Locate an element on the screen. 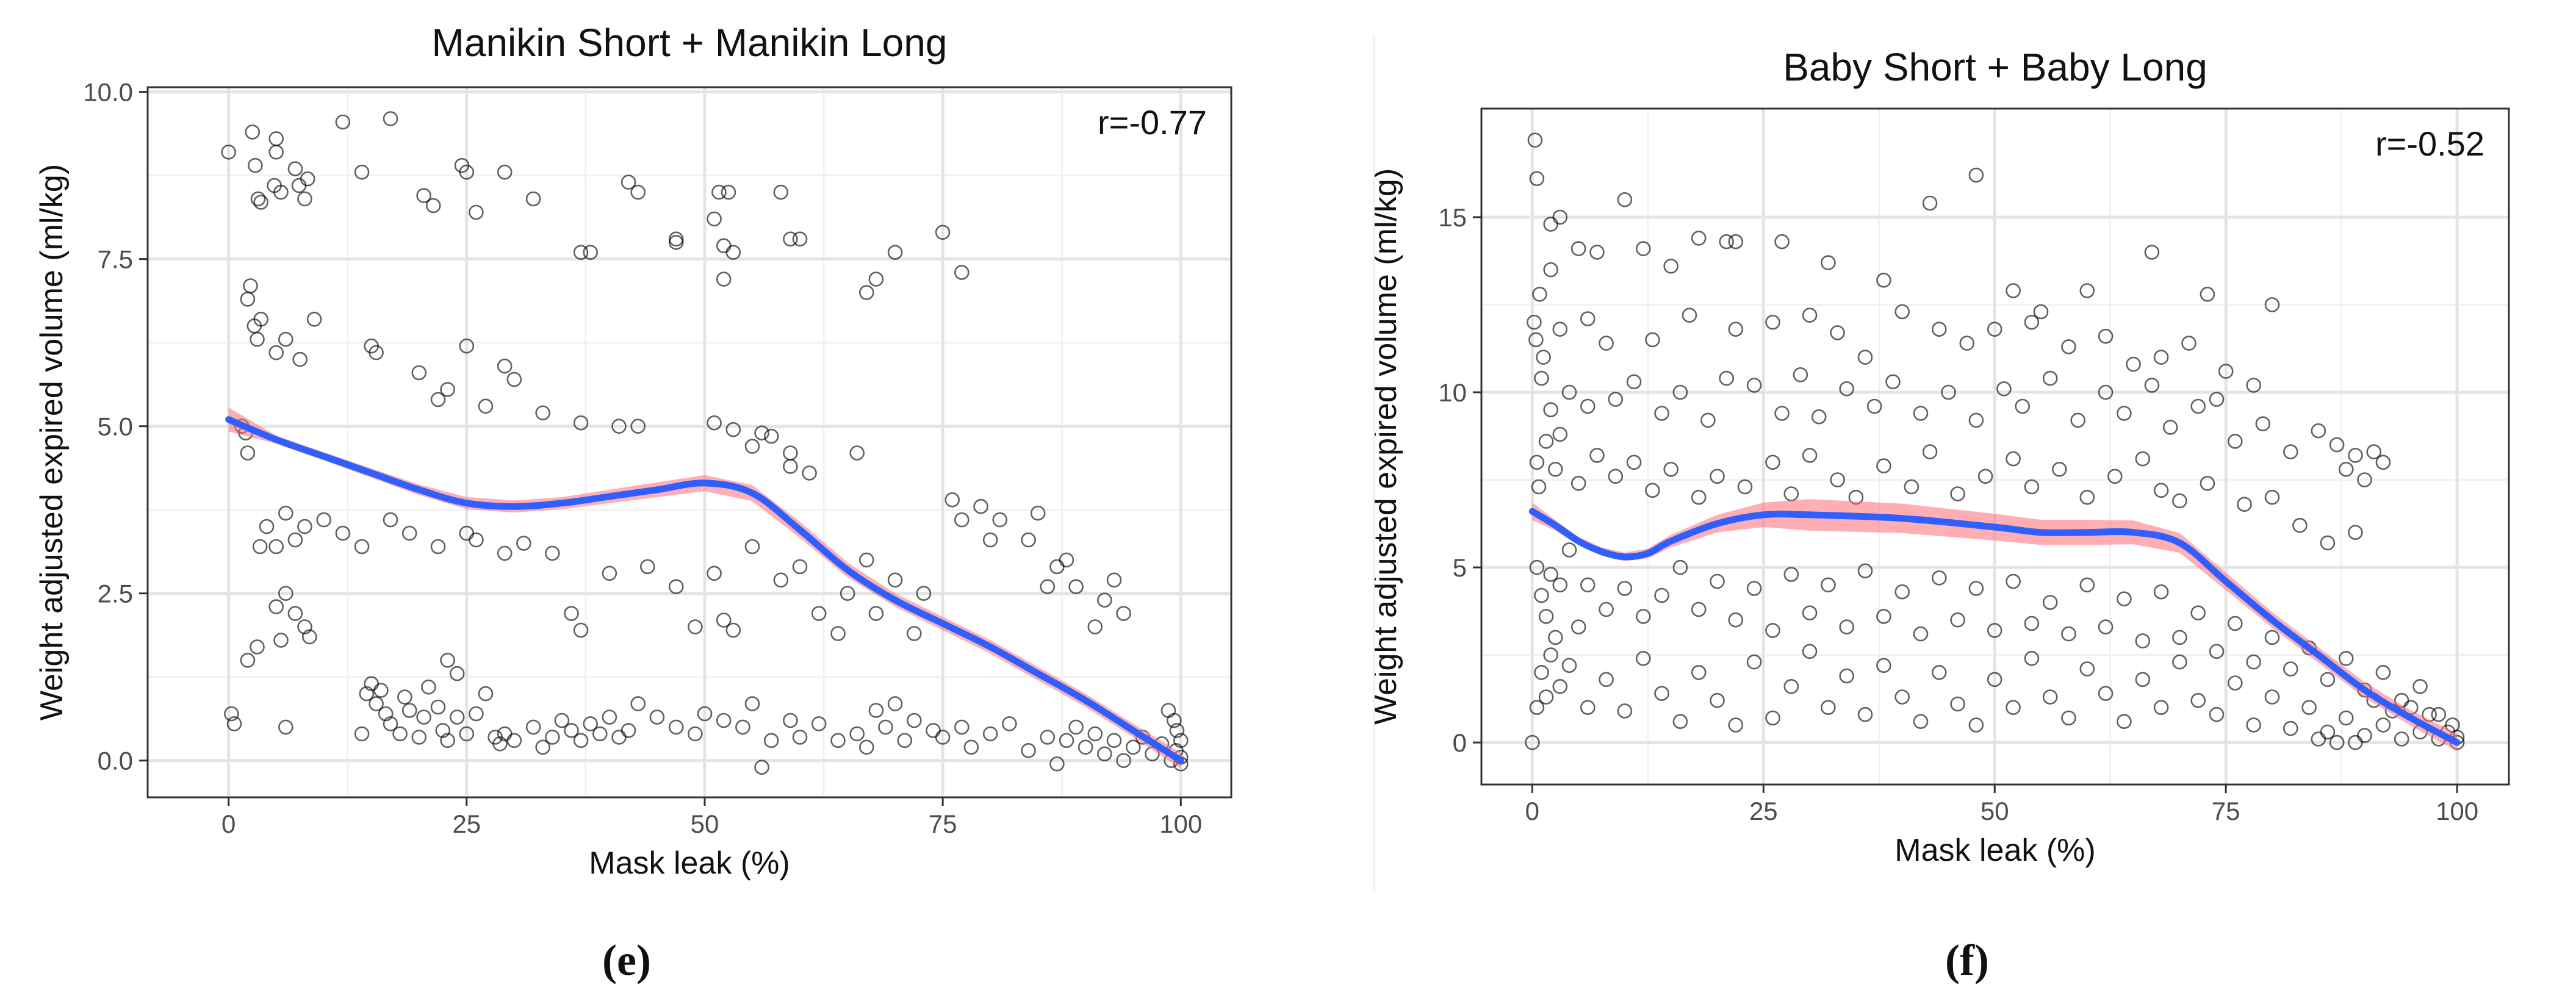 The width and height of the screenshot is (2576, 995). panel-separator is located at coordinates (1374, 464).